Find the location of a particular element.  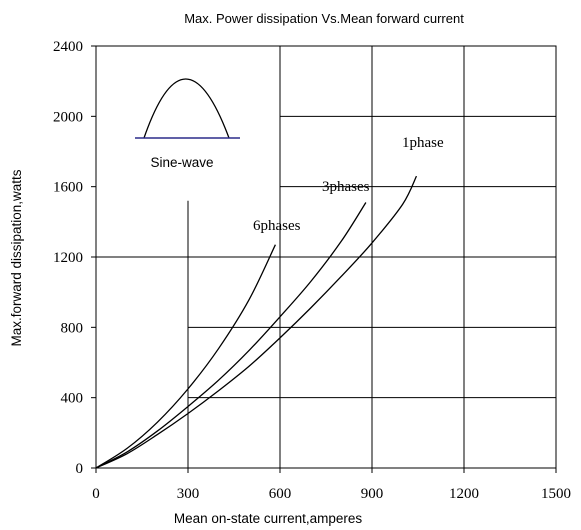

series-label-6phases: 6phases is located at coordinates (277, 226).